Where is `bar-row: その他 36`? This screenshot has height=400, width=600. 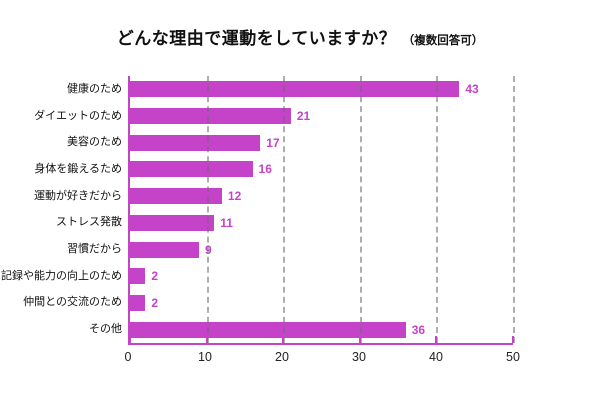 bar-row: その他 36 is located at coordinates (301, 329).